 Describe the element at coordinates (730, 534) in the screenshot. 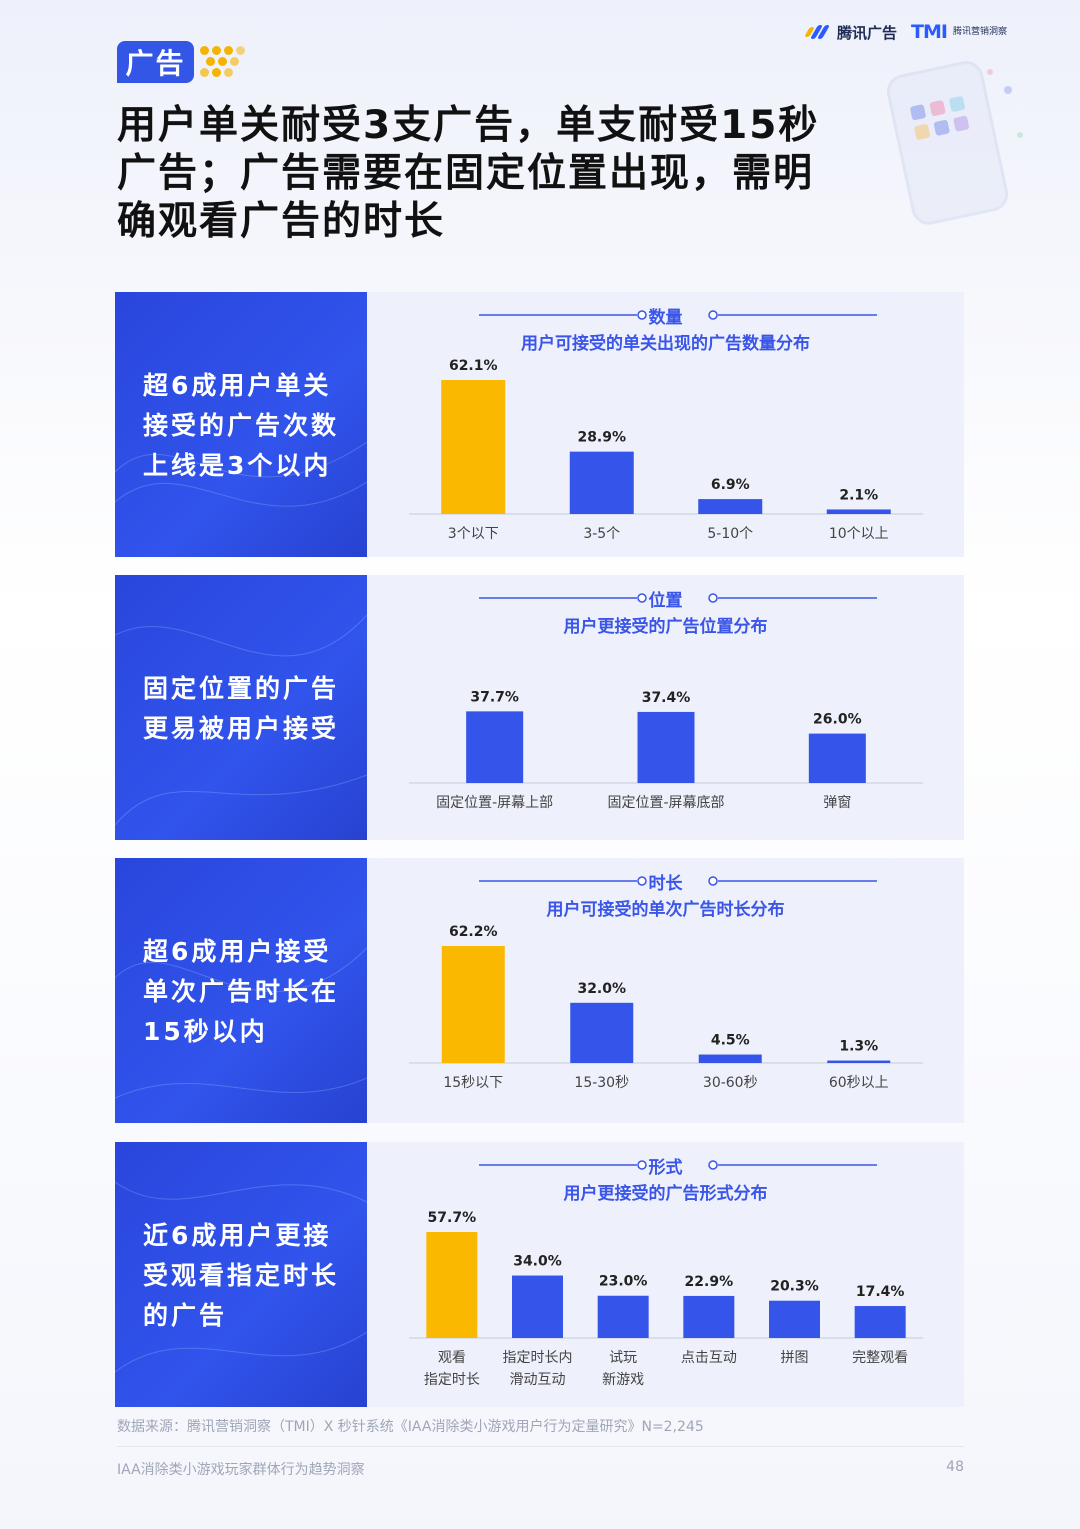

I see `category-label: 5-10个` at that location.